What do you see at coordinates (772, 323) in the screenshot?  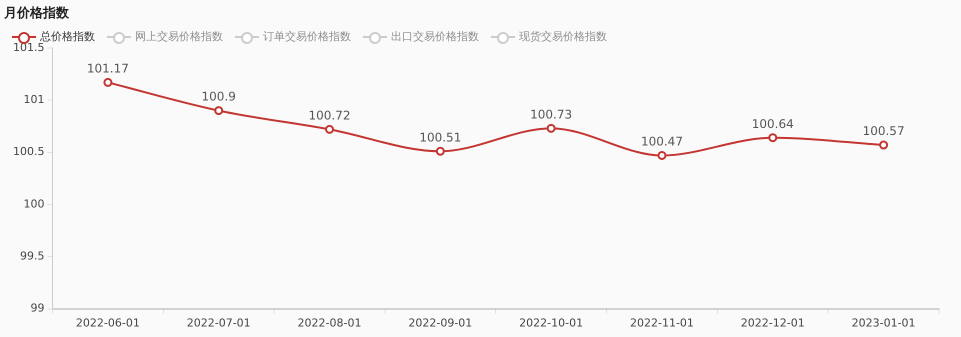 I see `x-tick-label: 2022-12-01` at bounding box center [772, 323].